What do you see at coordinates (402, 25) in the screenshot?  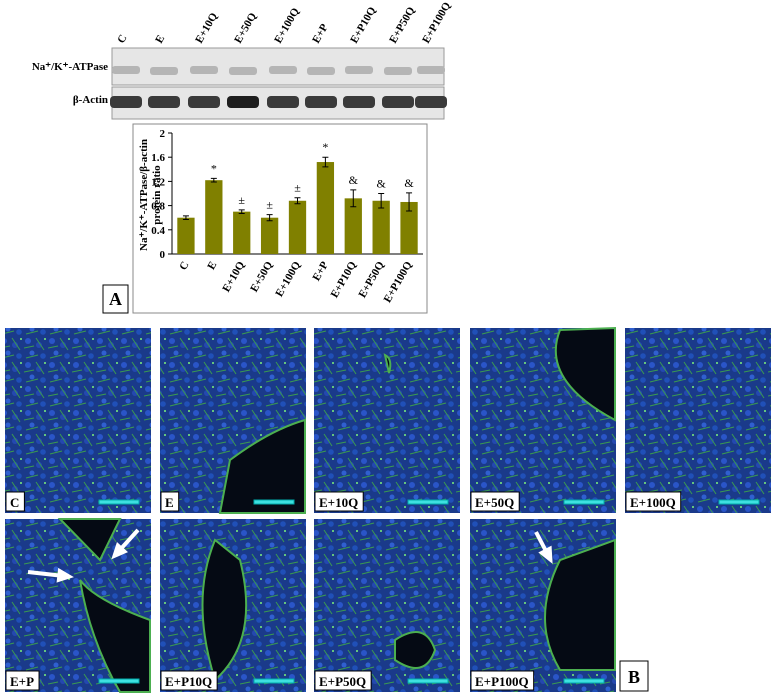 I see `lane-label: E+P50Q` at bounding box center [402, 25].